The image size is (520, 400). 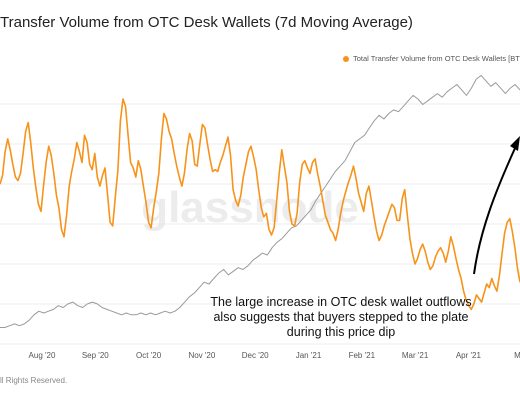 I want to click on x-tick-label: Jan '21, so click(x=309, y=355).